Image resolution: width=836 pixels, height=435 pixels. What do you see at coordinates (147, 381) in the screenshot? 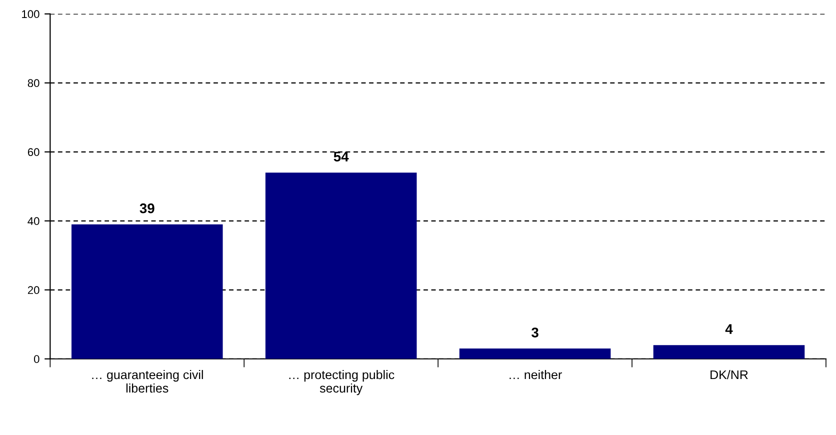
I see `x-tick-label: … guaranteeing civil liberties` at bounding box center [147, 381].